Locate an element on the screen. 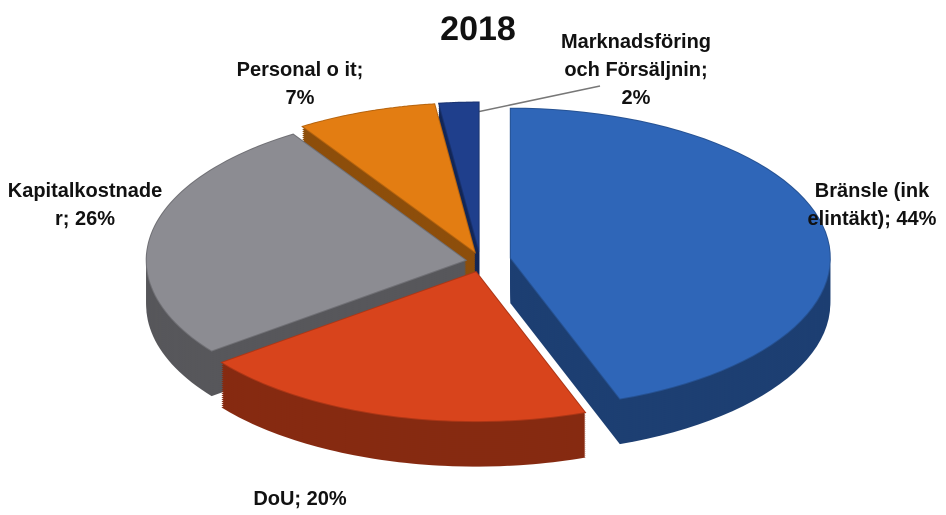 The height and width of the screenshot is (515, 946). data-label-line: Marknadsföring is located at coordinates (636, 42).